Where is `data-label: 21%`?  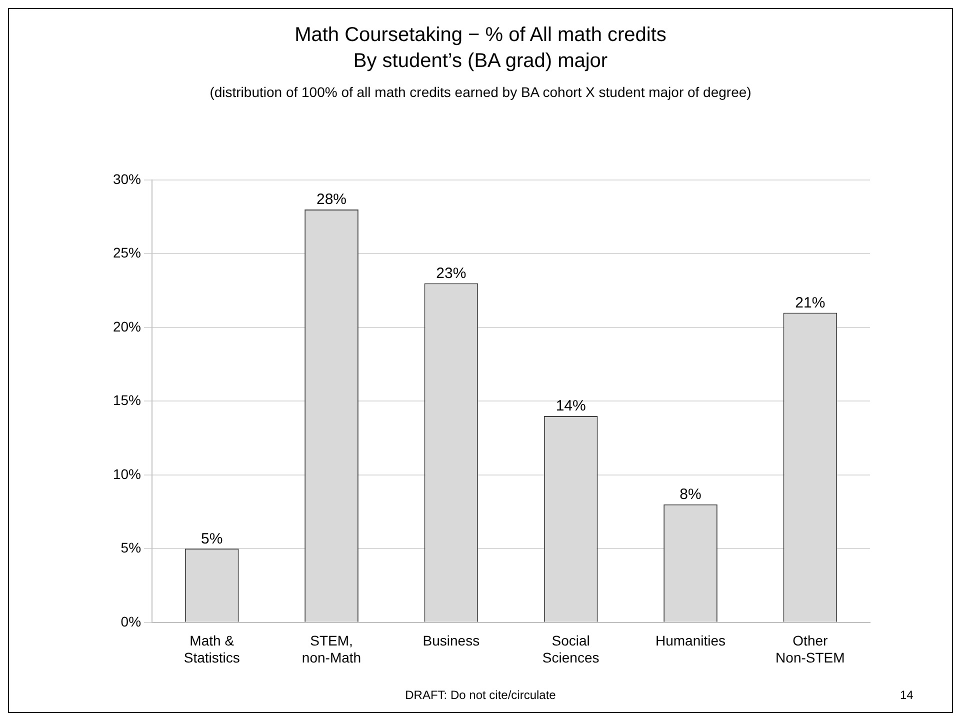 data-label: 21% is located at coordinates (810, 303).